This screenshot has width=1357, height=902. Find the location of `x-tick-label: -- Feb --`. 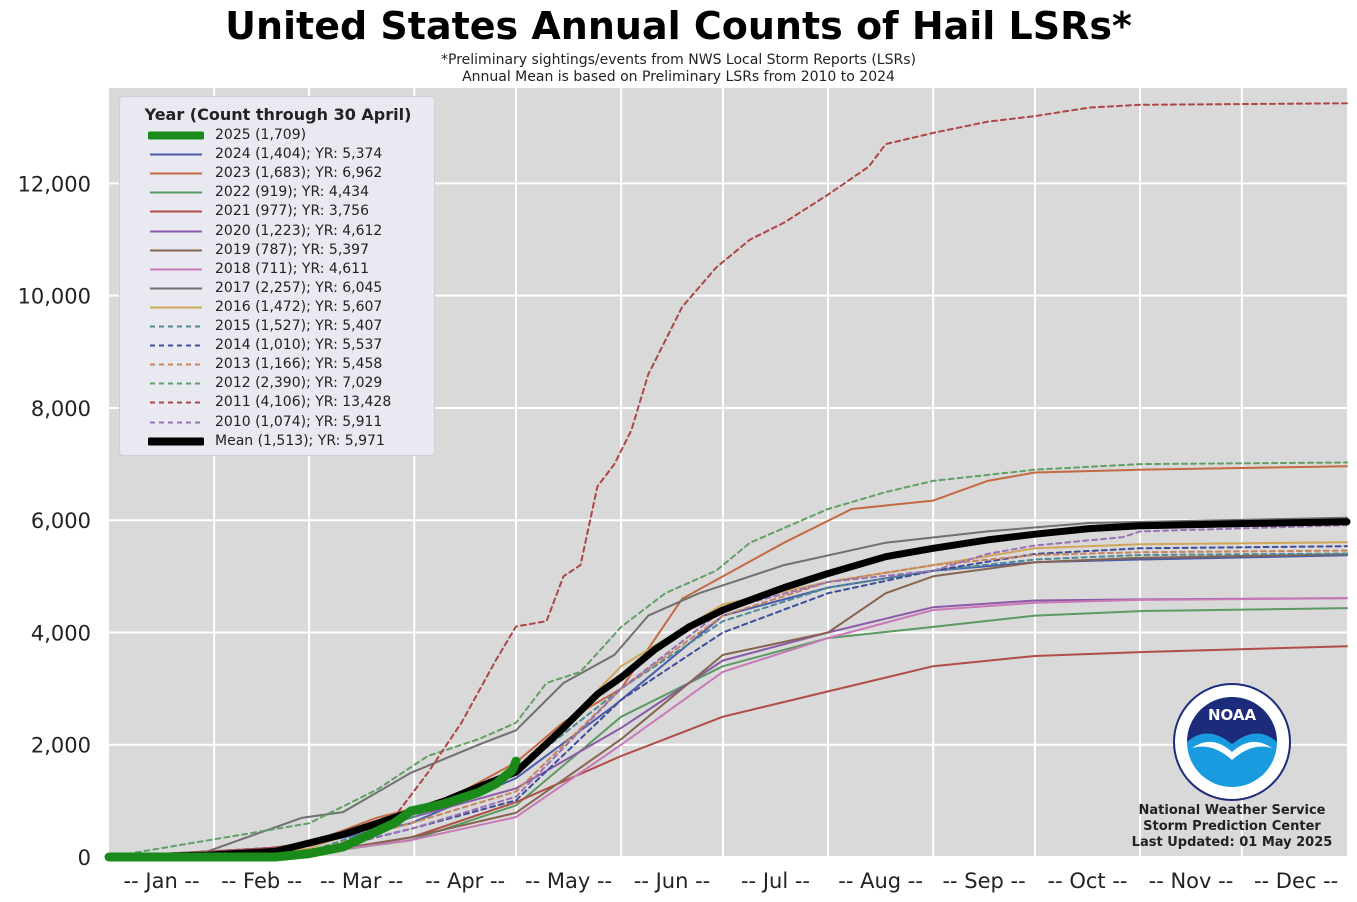

x-tick-label: -- Feb -- is located at coordinates (261, 881).